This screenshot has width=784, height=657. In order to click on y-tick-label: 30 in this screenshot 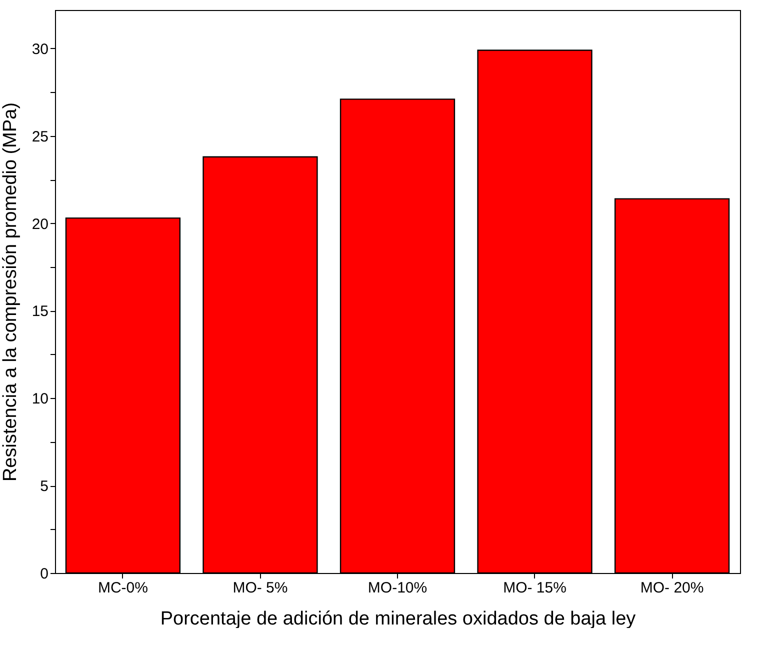, I will do `click(40, 49)`.